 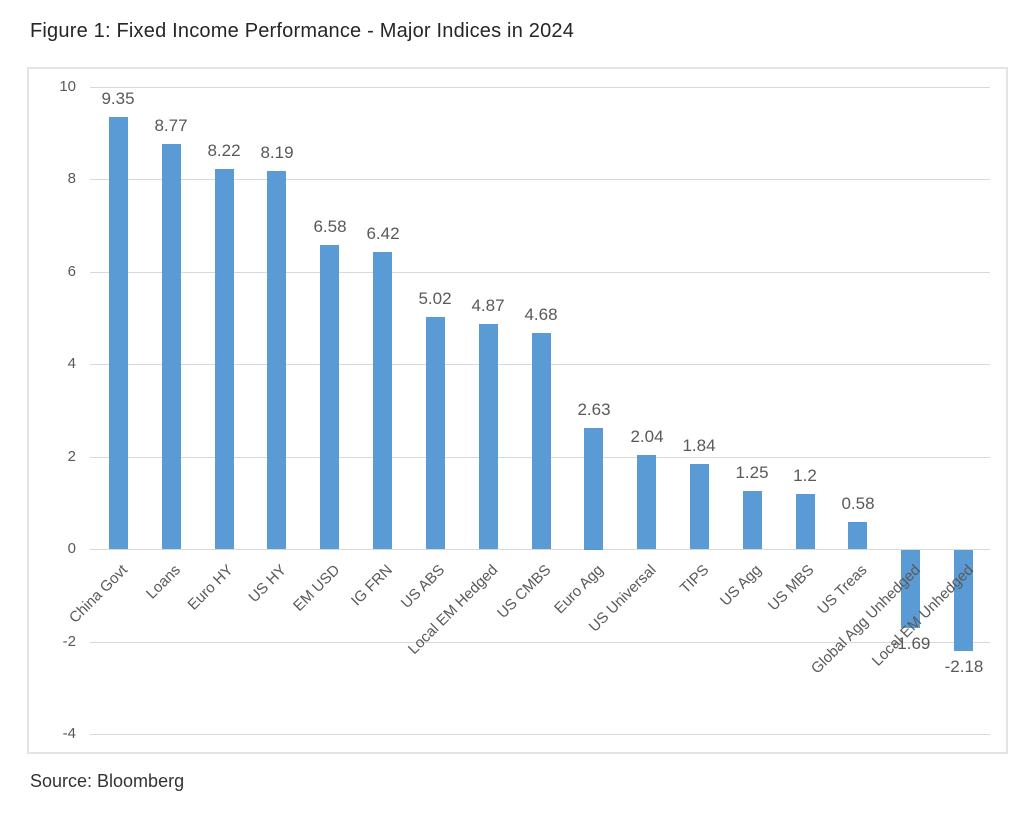 What do you see at coordinates (858, 503) in the screenshot?
I see `value-label: 0.58` at bounding box center [858, 503].